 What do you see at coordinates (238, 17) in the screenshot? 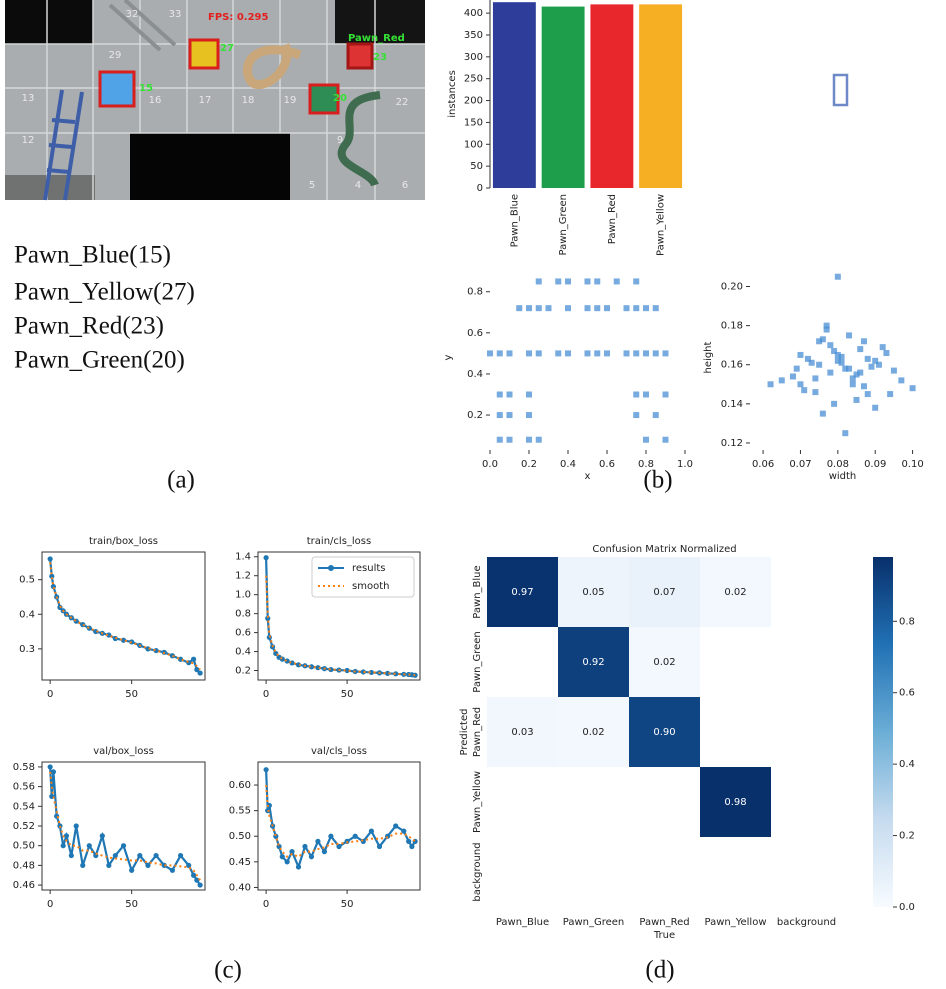
I see `fps-label: FPS: 0.295` at bounding box center [238, 17].